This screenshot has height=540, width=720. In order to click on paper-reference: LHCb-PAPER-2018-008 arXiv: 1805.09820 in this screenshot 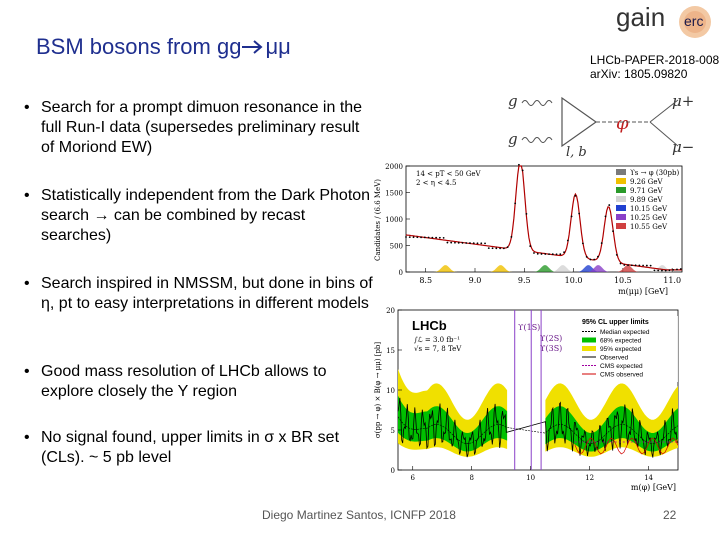, I will do `click(654, 67)`.